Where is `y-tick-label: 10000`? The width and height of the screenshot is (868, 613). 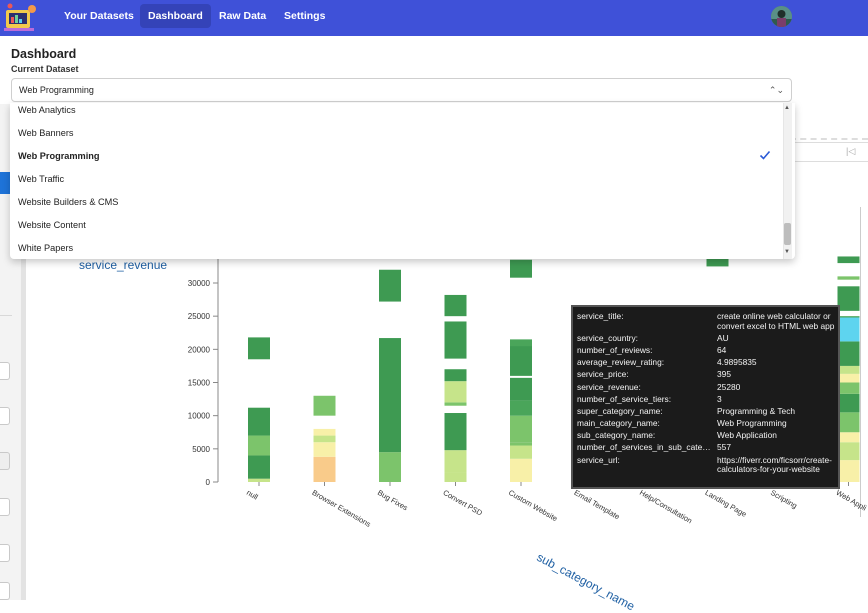 y-tick-label: 10000 is located at coordinates (199, 416).